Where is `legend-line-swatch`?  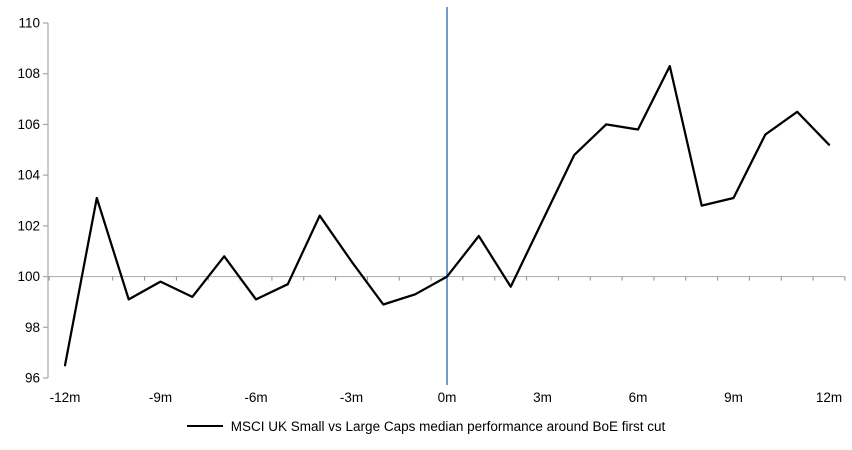 legend-line-swatch is located at coordinates (204, 426).